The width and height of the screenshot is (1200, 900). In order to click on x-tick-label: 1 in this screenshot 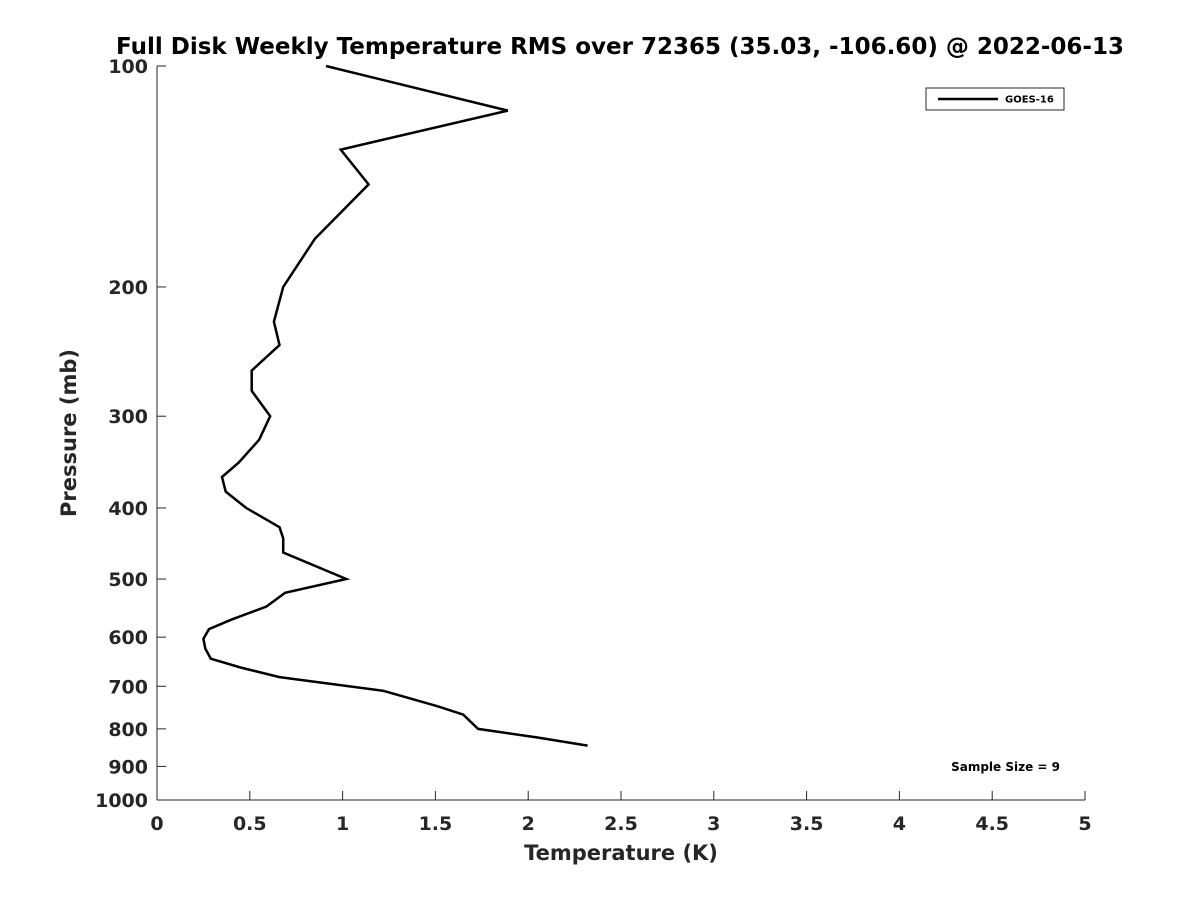, I will do `click(342, 824)`.